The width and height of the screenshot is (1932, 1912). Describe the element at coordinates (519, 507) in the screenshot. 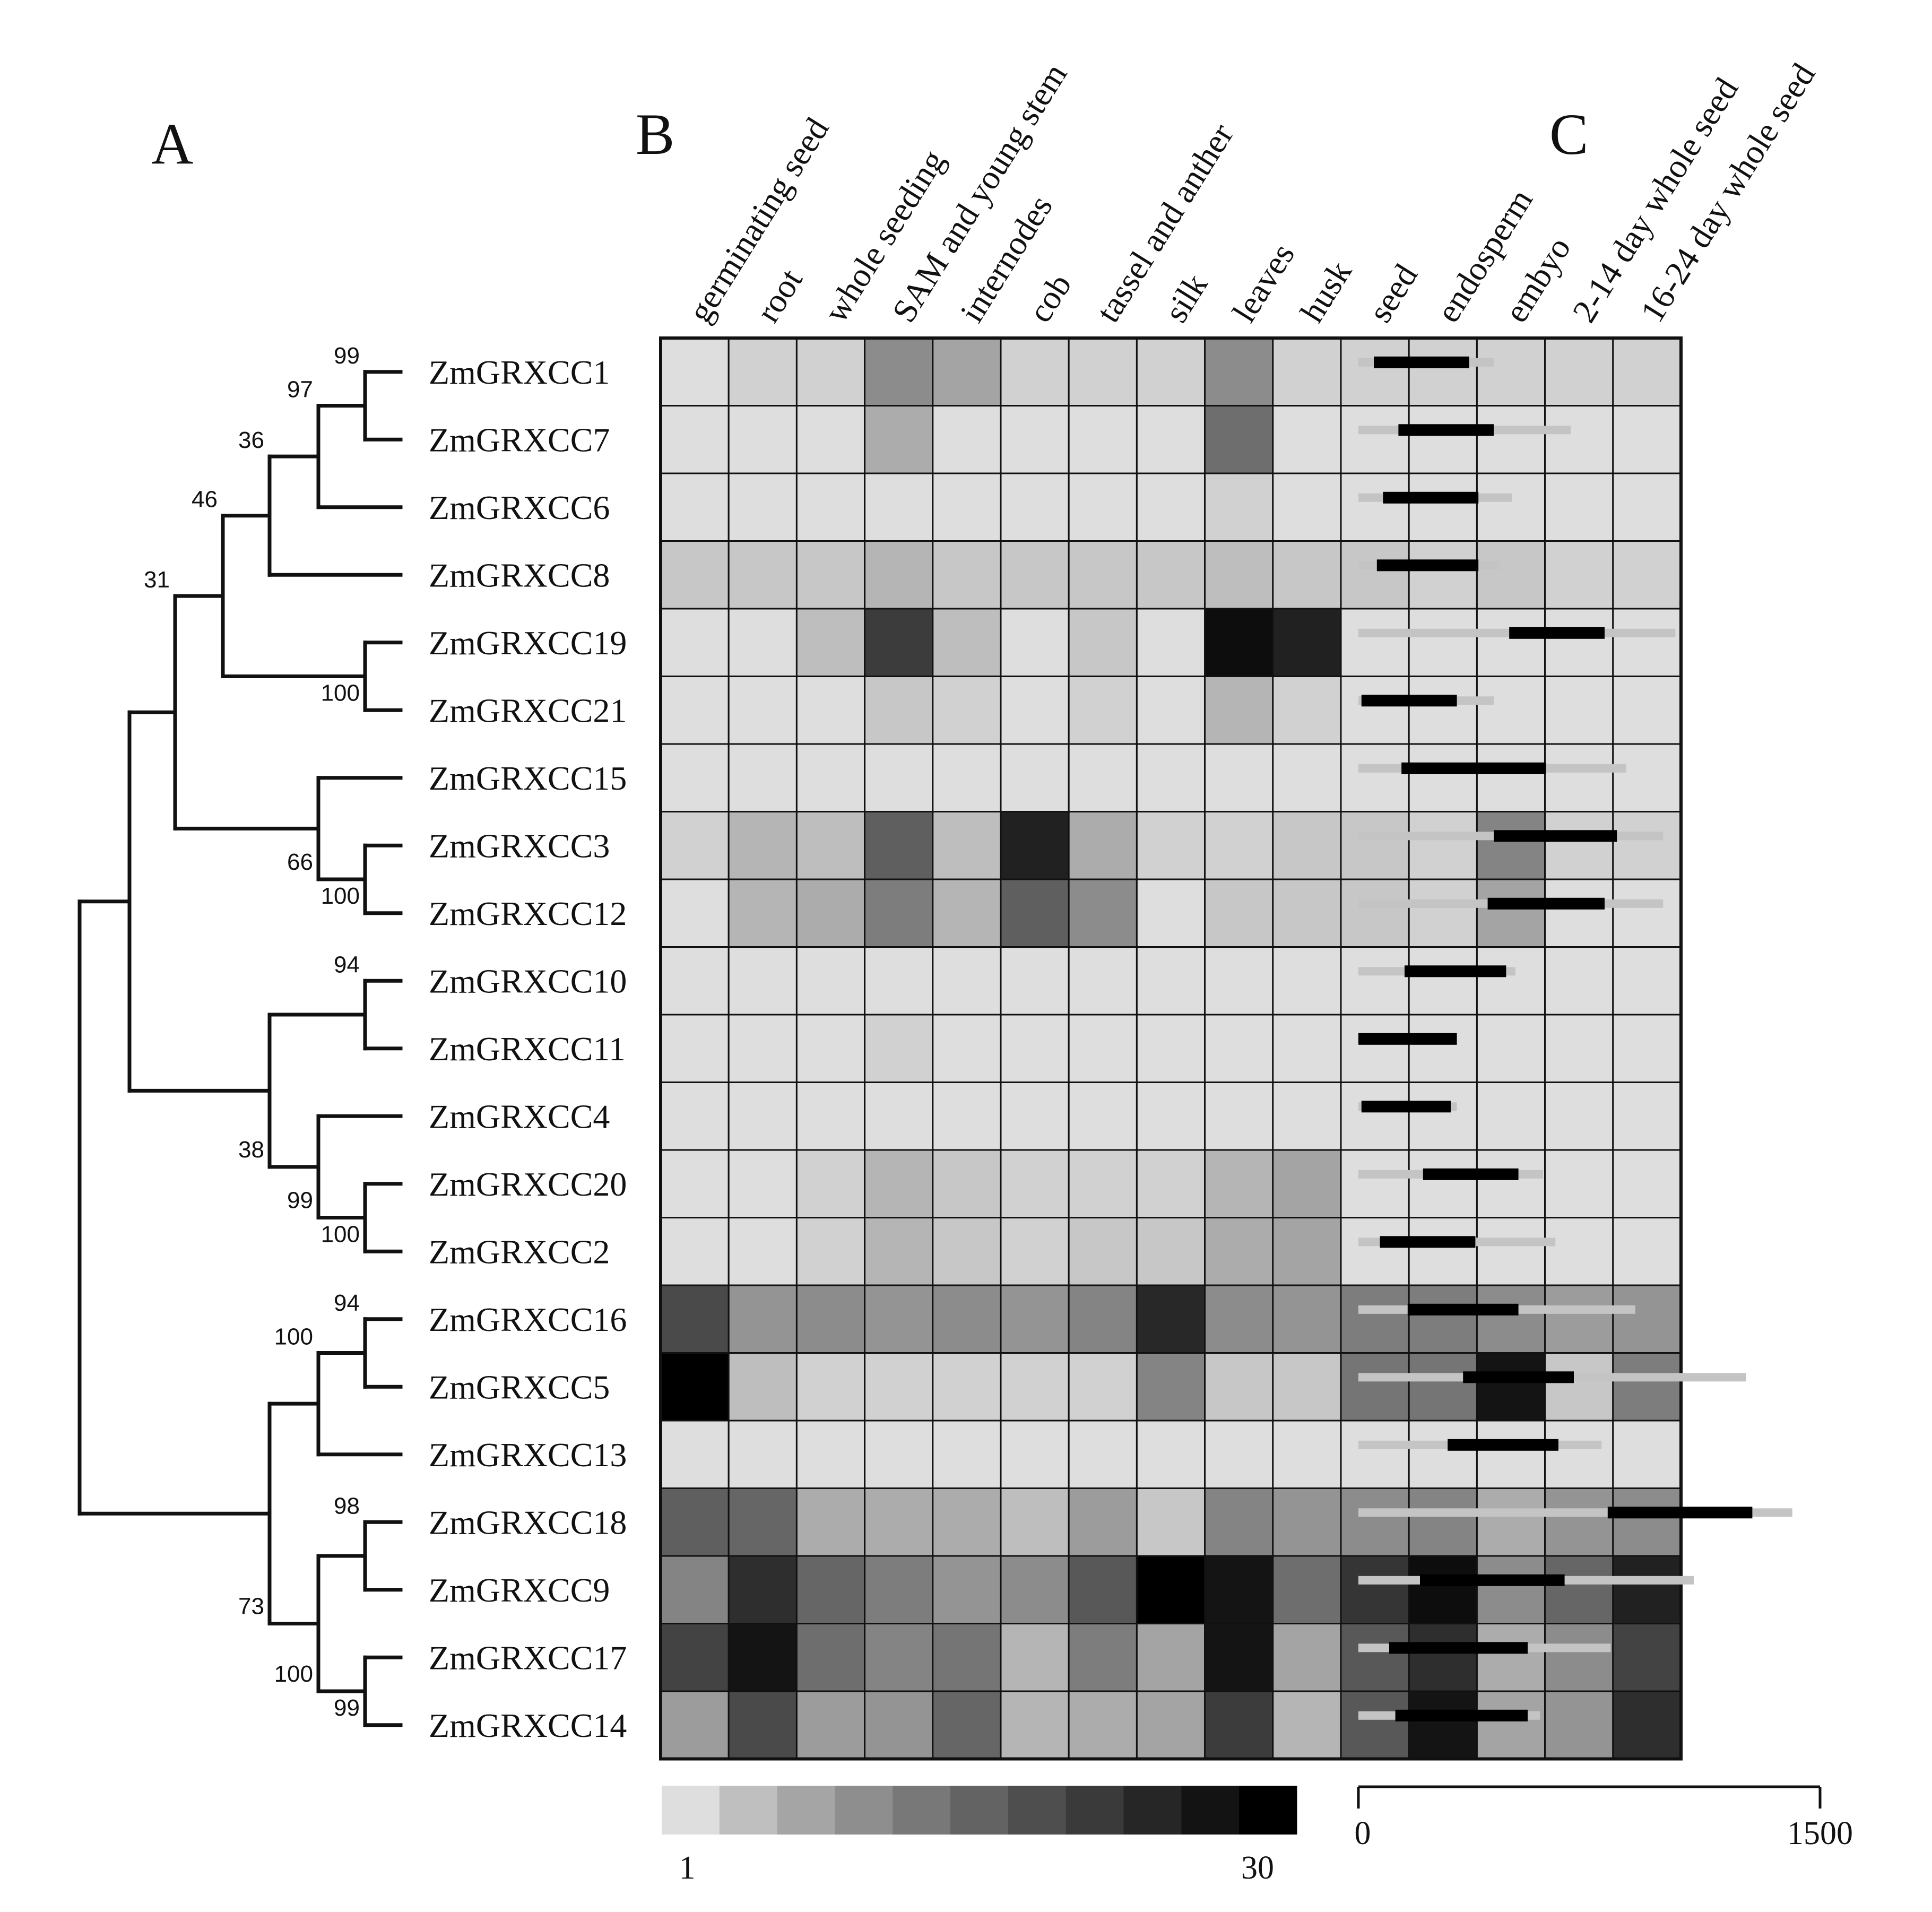

I see `gene-label: ZmGRXCC6` at that location.